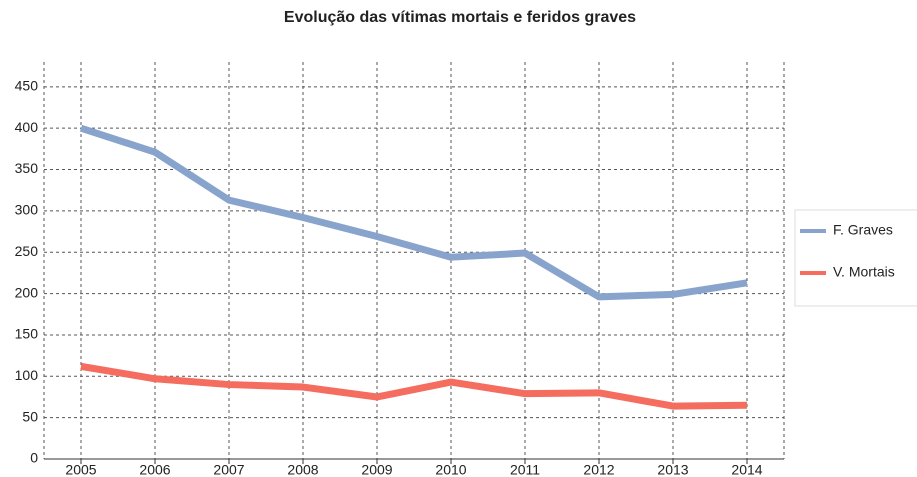 Image resolution: width=917 pixels, height=477 pixels. Describe the element at coordinates (80, 469) in the screenshot. I see `x-tick-label: 2005` at that location.